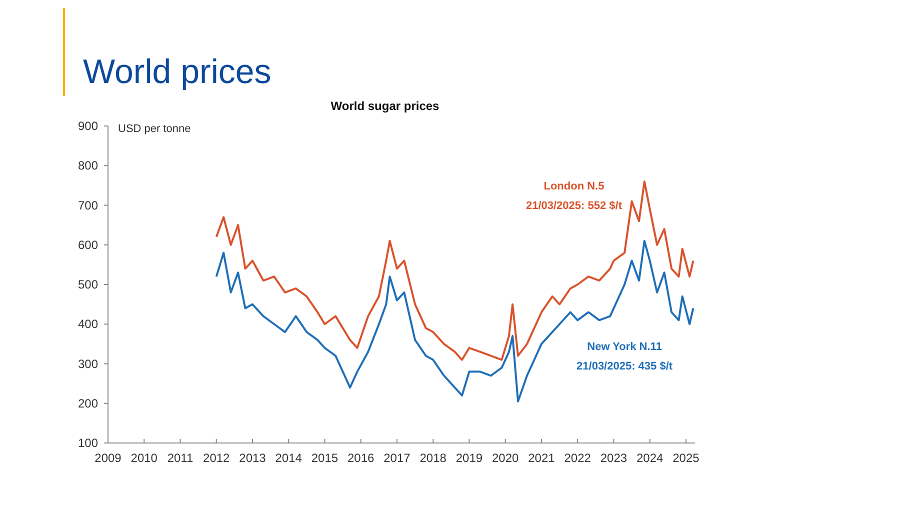 Image resolution: width=920 pixels, height=518 pixels. Describe the element at coordinates (88, 403) in the screenshot. I see `y-tick-label: 200` at that location.